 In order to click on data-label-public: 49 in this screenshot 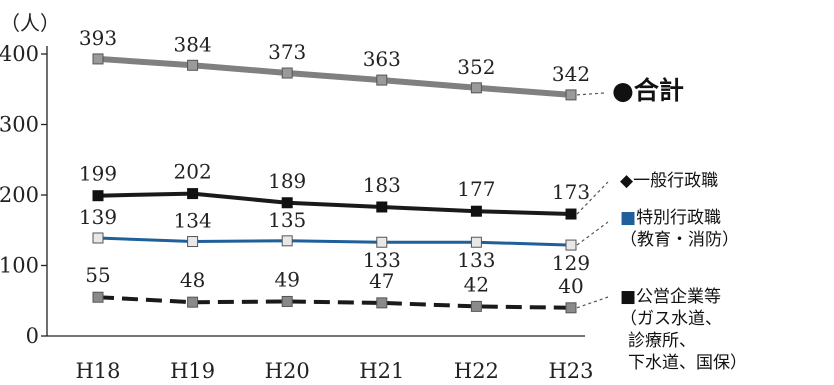, I will do `click(286, 279)`.